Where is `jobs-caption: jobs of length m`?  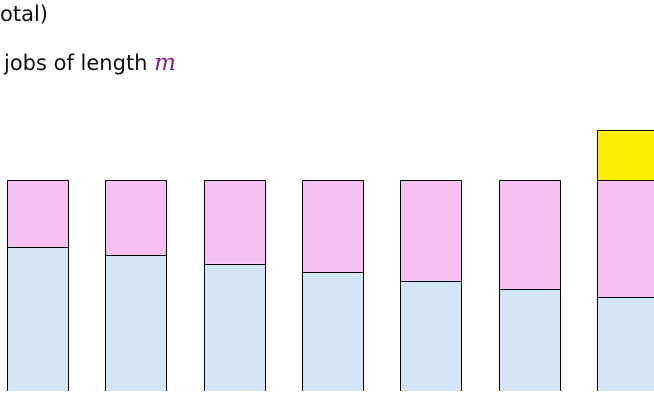 jobs-caption: jobs of length m is located at coordinates (90, 63).